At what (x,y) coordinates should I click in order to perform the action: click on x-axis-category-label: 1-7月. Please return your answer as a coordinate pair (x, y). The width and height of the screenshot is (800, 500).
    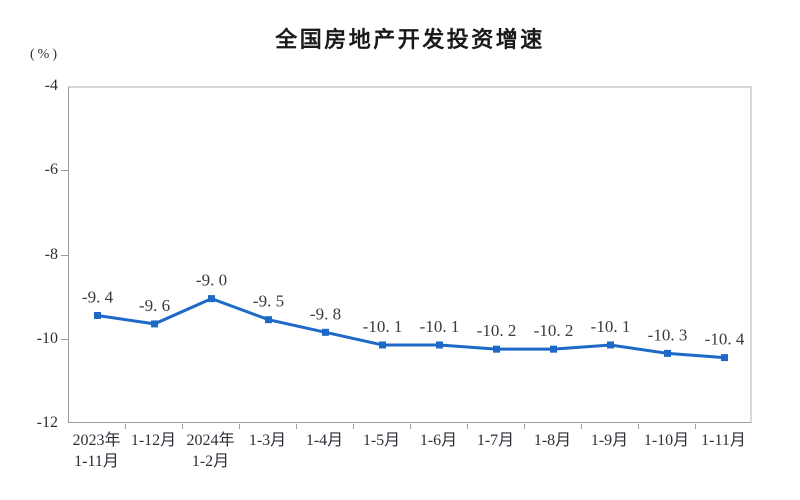
    Looking at the image, I should click on (496, 440).